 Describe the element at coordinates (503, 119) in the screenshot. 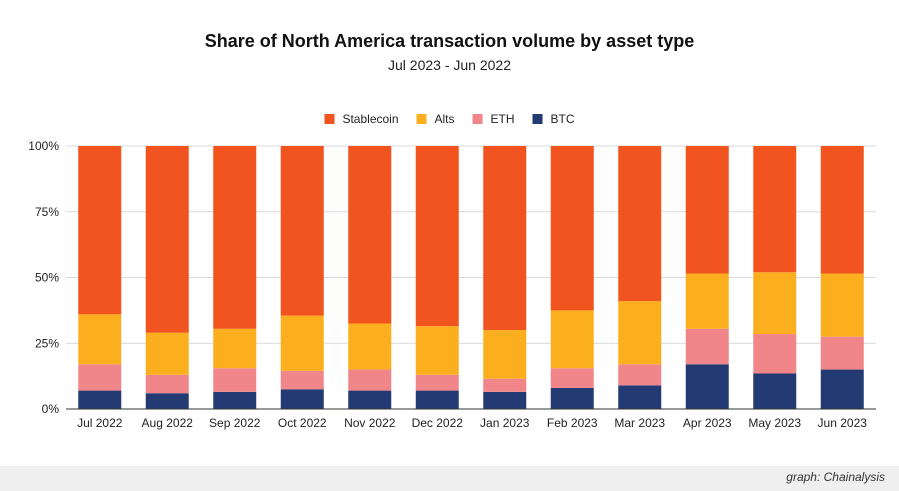

I see `legend-label-eth: ETH` at that location.